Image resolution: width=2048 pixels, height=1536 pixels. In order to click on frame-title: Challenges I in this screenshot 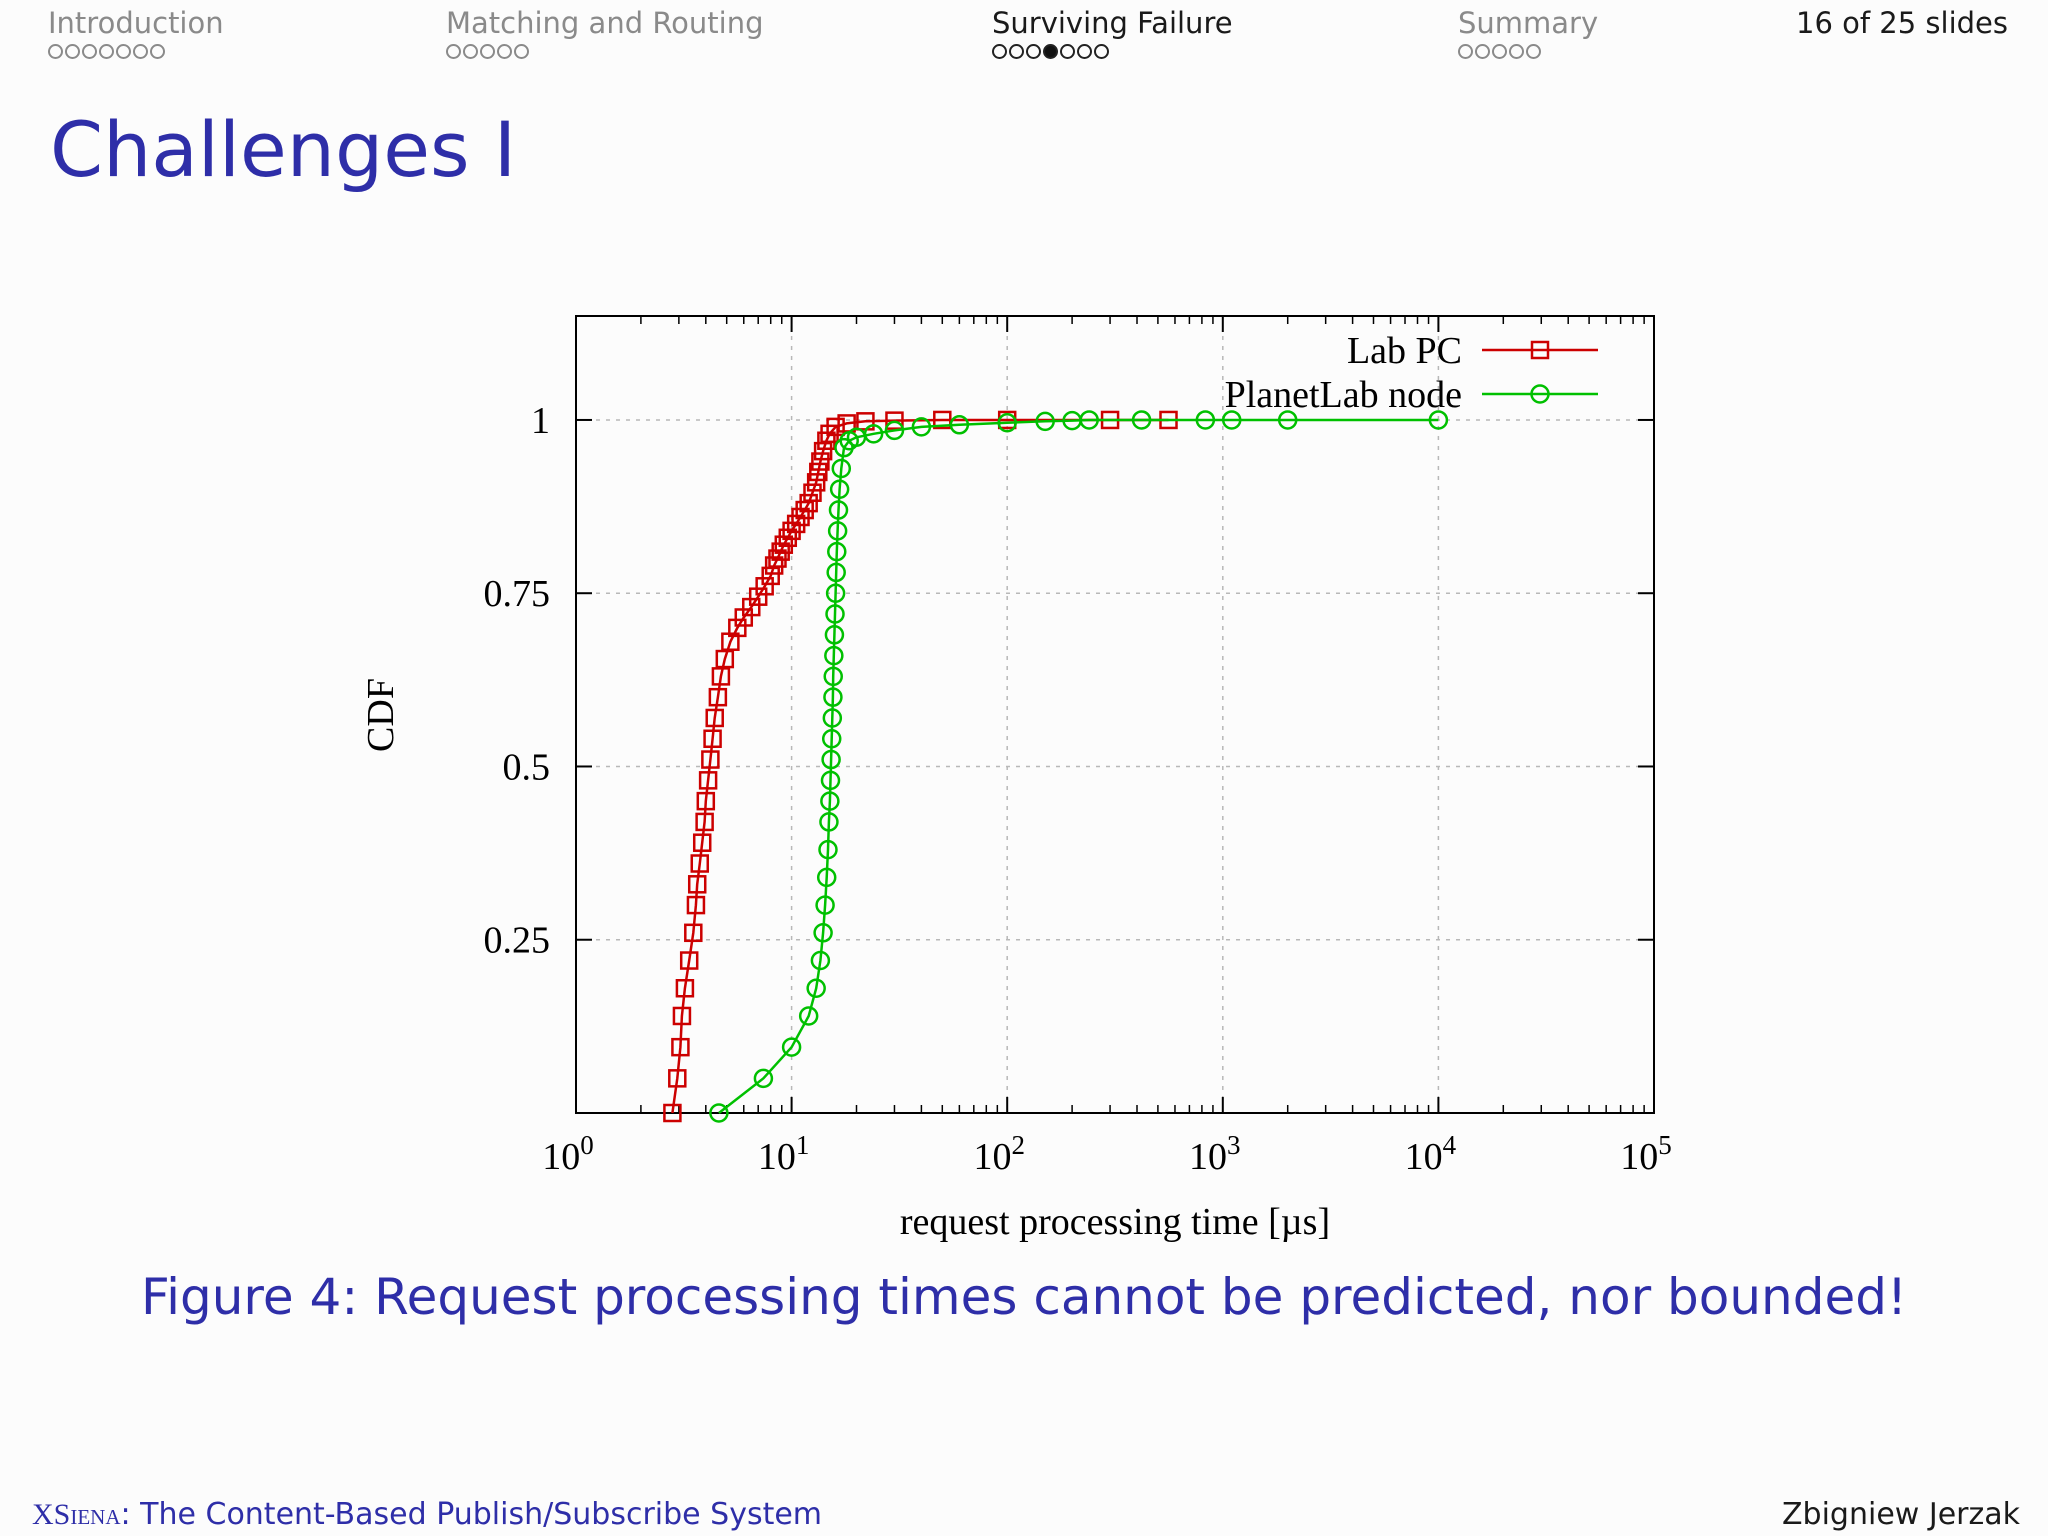, I will do `click(283, 149)`.